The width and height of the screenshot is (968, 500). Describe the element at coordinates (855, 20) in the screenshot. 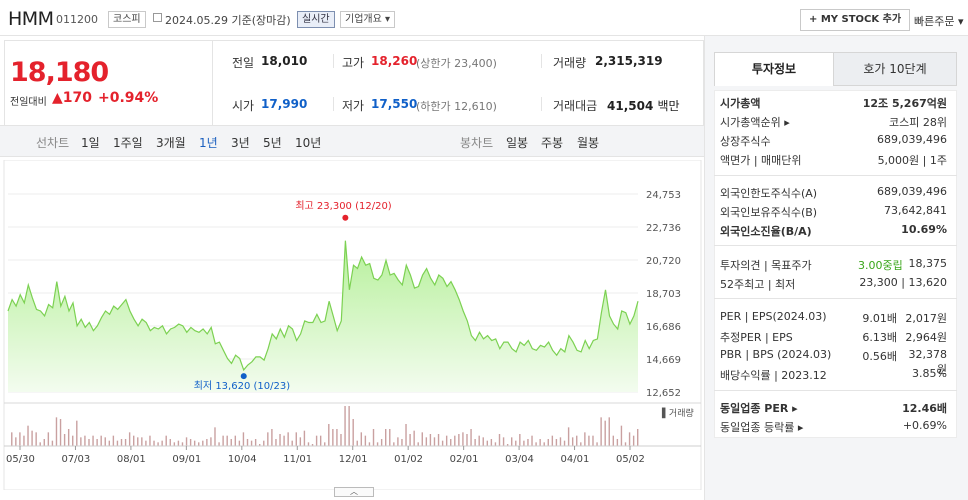

I see `my-stock-add-button: + MY STOCK 추가` at that location.